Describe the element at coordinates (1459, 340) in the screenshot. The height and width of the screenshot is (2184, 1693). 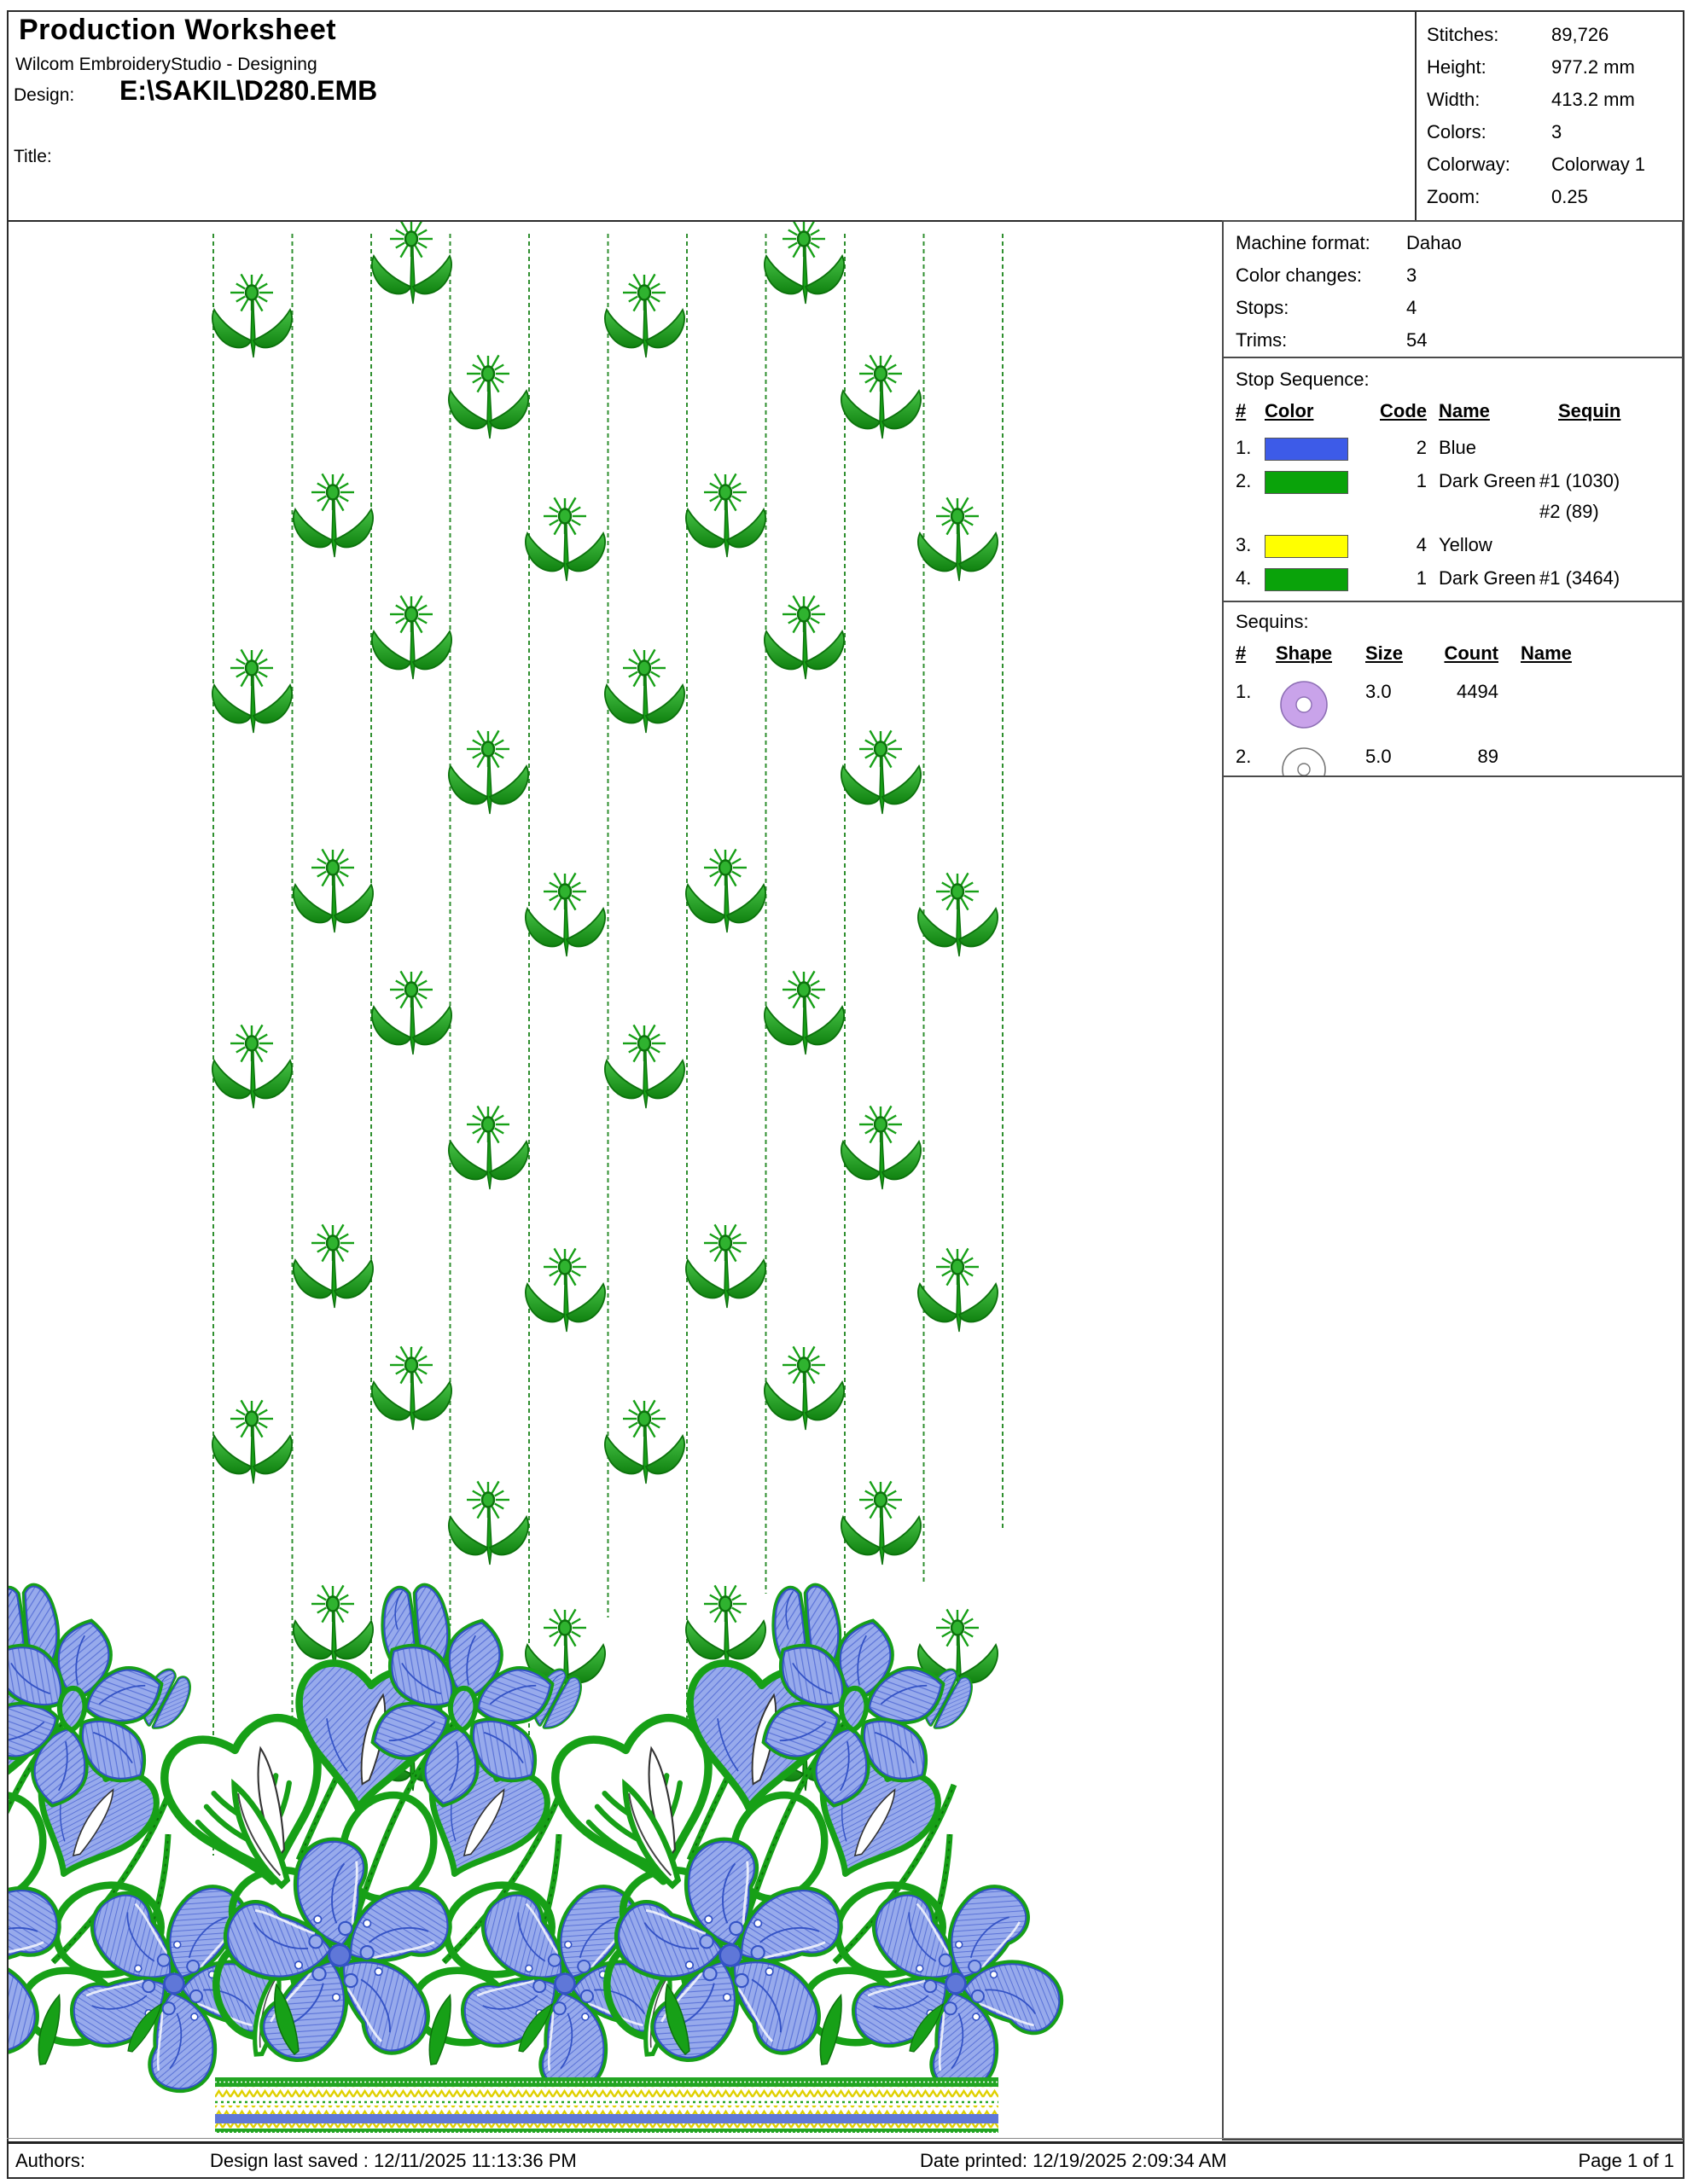
I see `machine-row: Trims: 54` at that location.